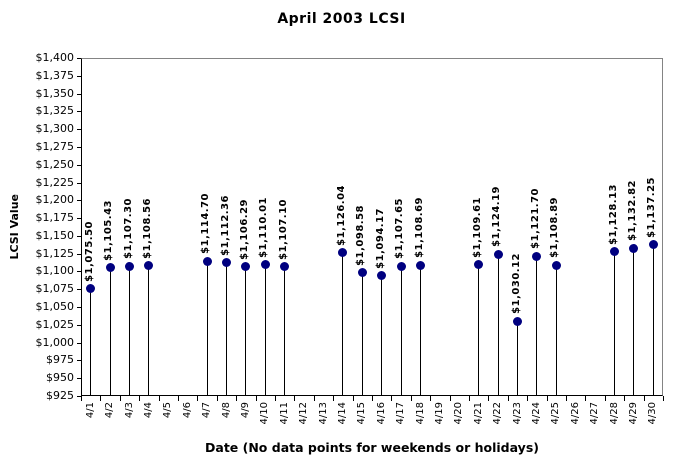 Image resolution: width=683 pixels, height=467 pixels. What do you see at coordinates (55, 324) in the screenshot?
I see `y-tick-label: $1,025` at bounding box center [55, 324].